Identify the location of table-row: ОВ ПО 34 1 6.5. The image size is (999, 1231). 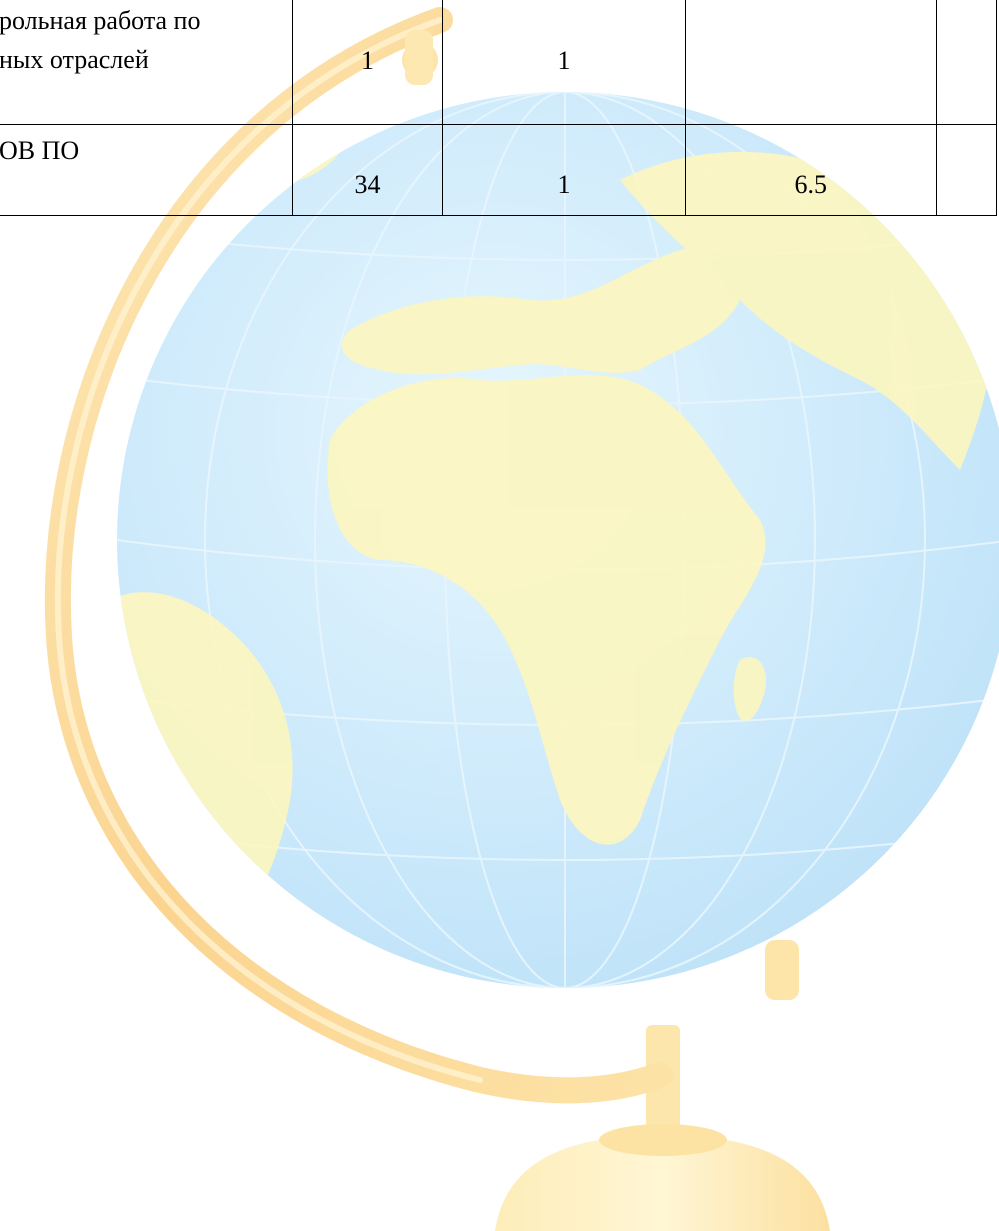
(499, 170).